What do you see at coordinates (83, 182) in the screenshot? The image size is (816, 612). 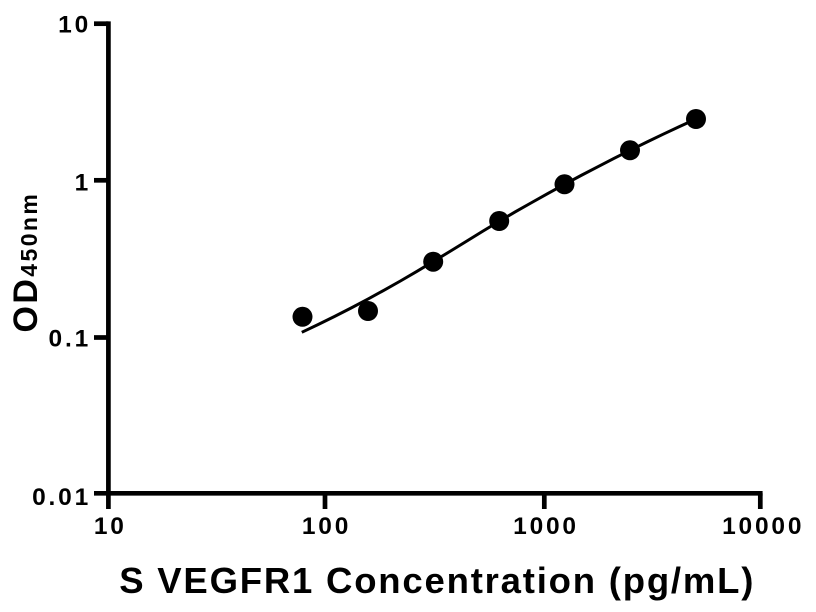 I see `svg-text: 1` at bounding box center [83, 182].